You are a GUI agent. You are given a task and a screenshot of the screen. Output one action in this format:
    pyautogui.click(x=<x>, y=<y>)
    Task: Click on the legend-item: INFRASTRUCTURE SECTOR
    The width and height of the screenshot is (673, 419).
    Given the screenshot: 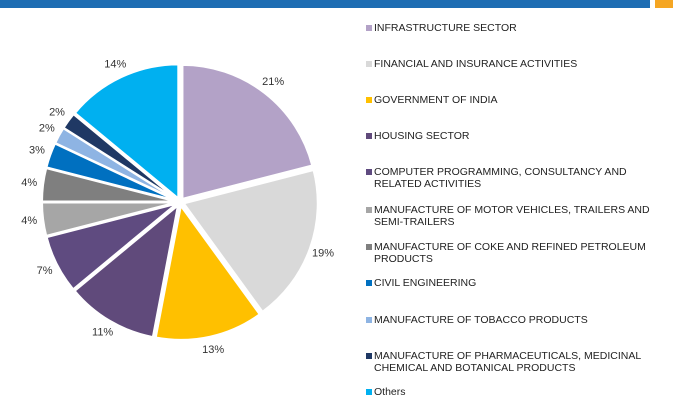 What is the action you would take?
    pyautogui.click(x=518, y=28)
    